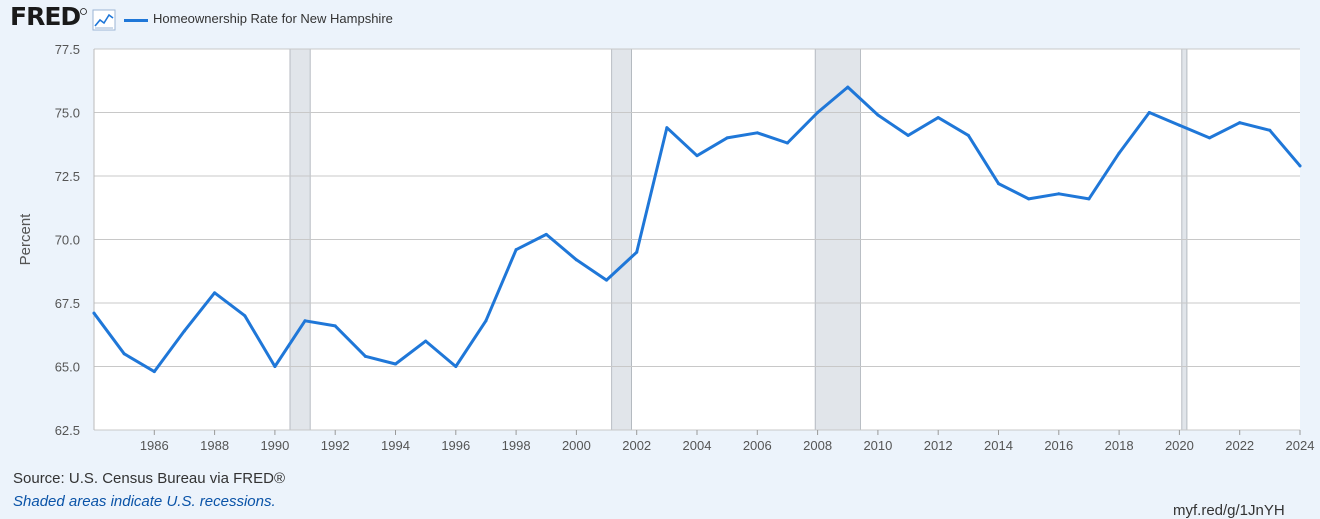 The image size is (1320, 519). Describe the element at coordinates (697, 445) in the screenshot. I see `x-tick-label: 2004` at that location.